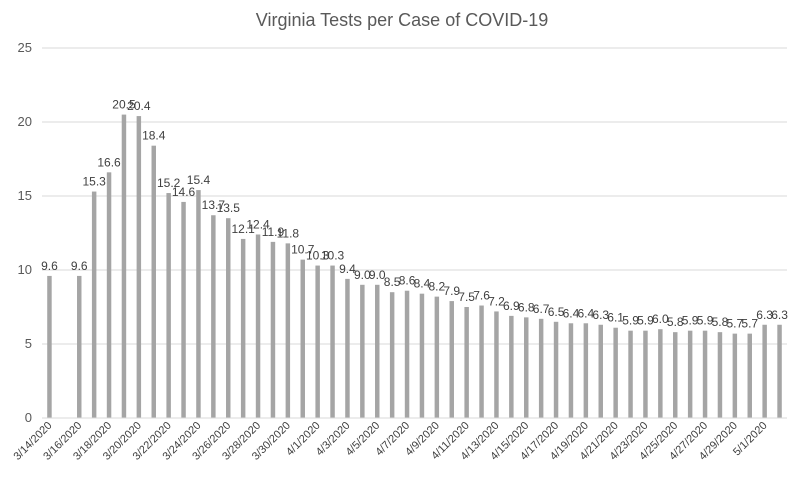  Describe the element at coordinates (25, 195) in the screenshot. I see `y-tick-label: 15` at that location.